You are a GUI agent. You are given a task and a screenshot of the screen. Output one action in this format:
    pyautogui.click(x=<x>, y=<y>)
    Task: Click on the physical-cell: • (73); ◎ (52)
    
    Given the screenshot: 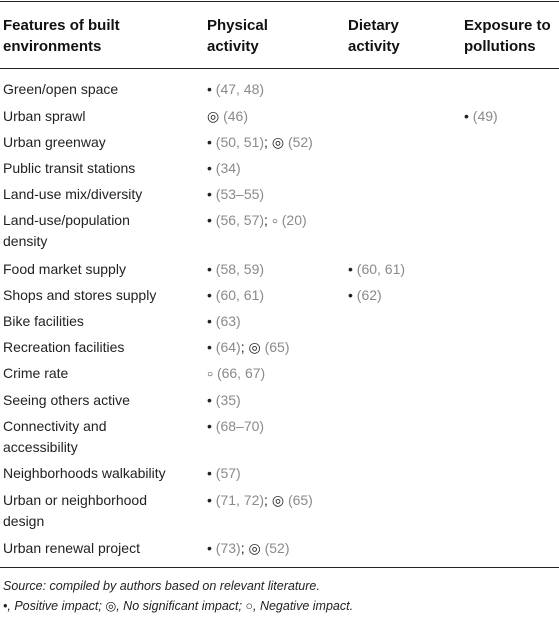 What is the action you would take?
    pyautogui.click(x=248, y=548)
    